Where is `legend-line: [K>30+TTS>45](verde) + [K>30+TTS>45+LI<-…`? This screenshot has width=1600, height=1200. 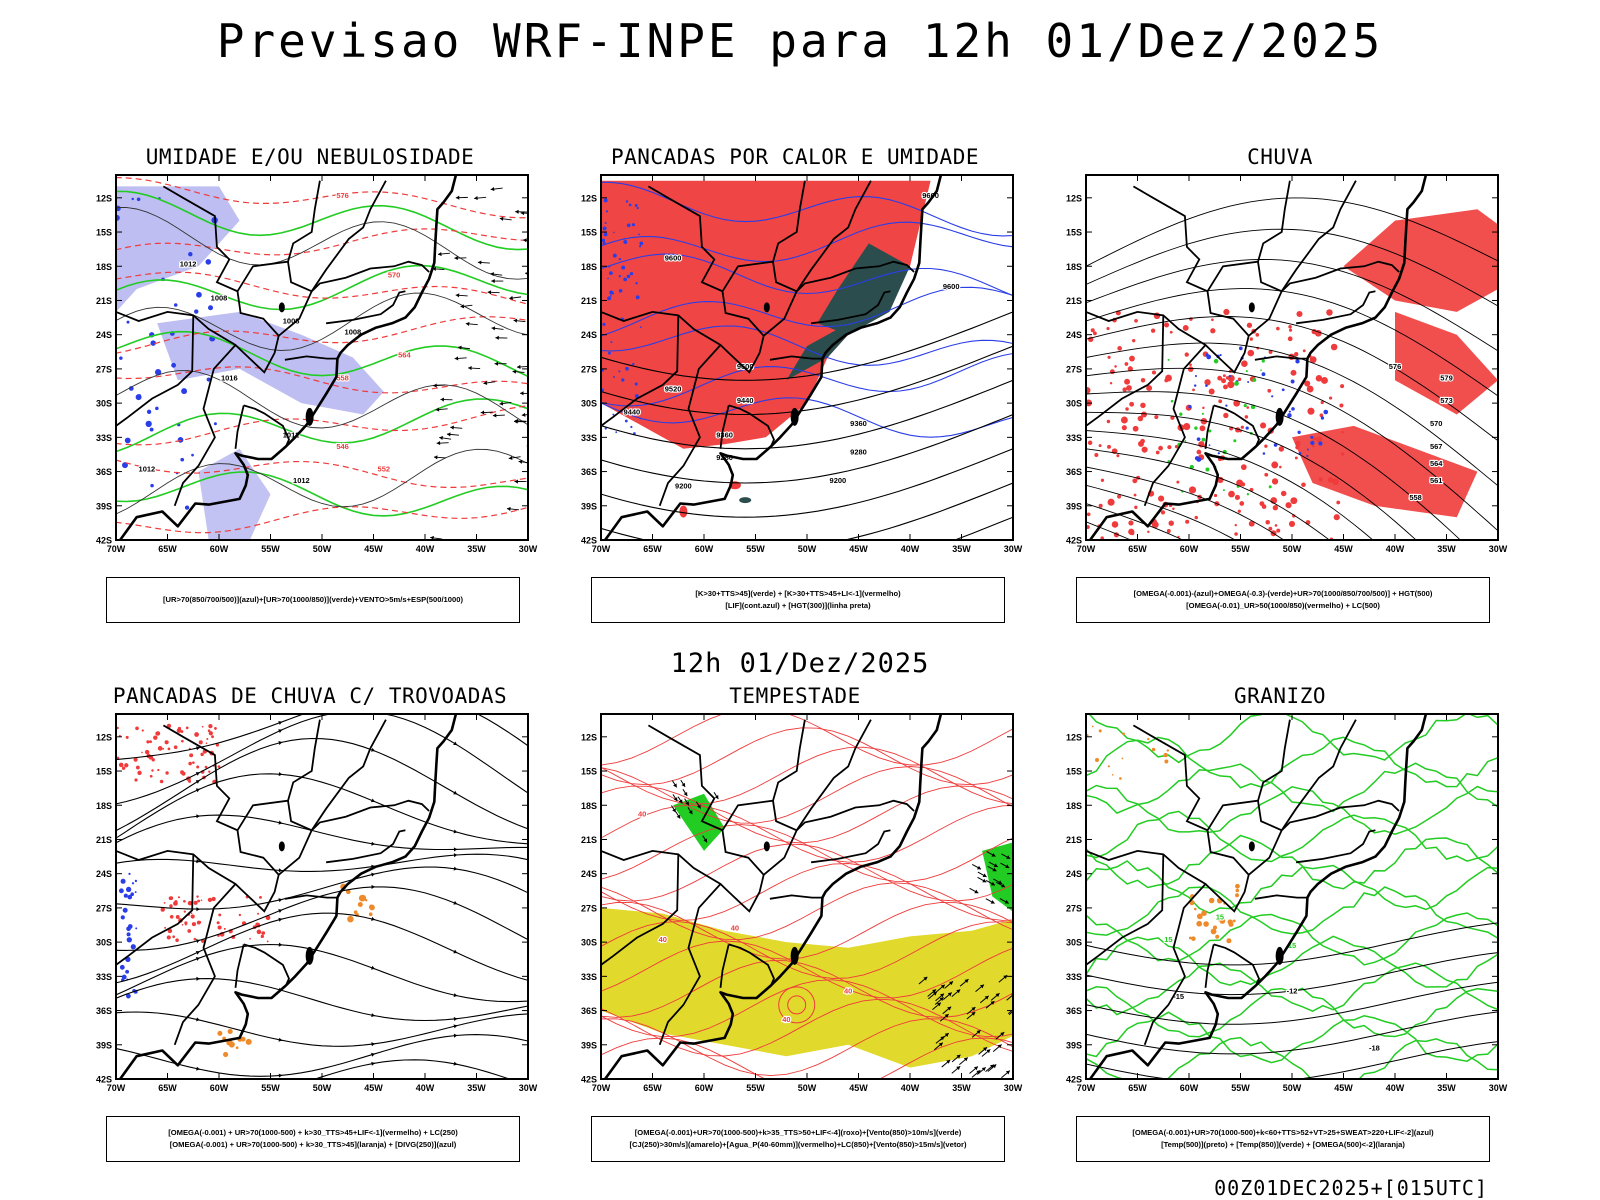 legend-line: [K>30+TTS>45](verde) + [K>30+TTS>45+LI<-… is located at coordinates (798, 593).